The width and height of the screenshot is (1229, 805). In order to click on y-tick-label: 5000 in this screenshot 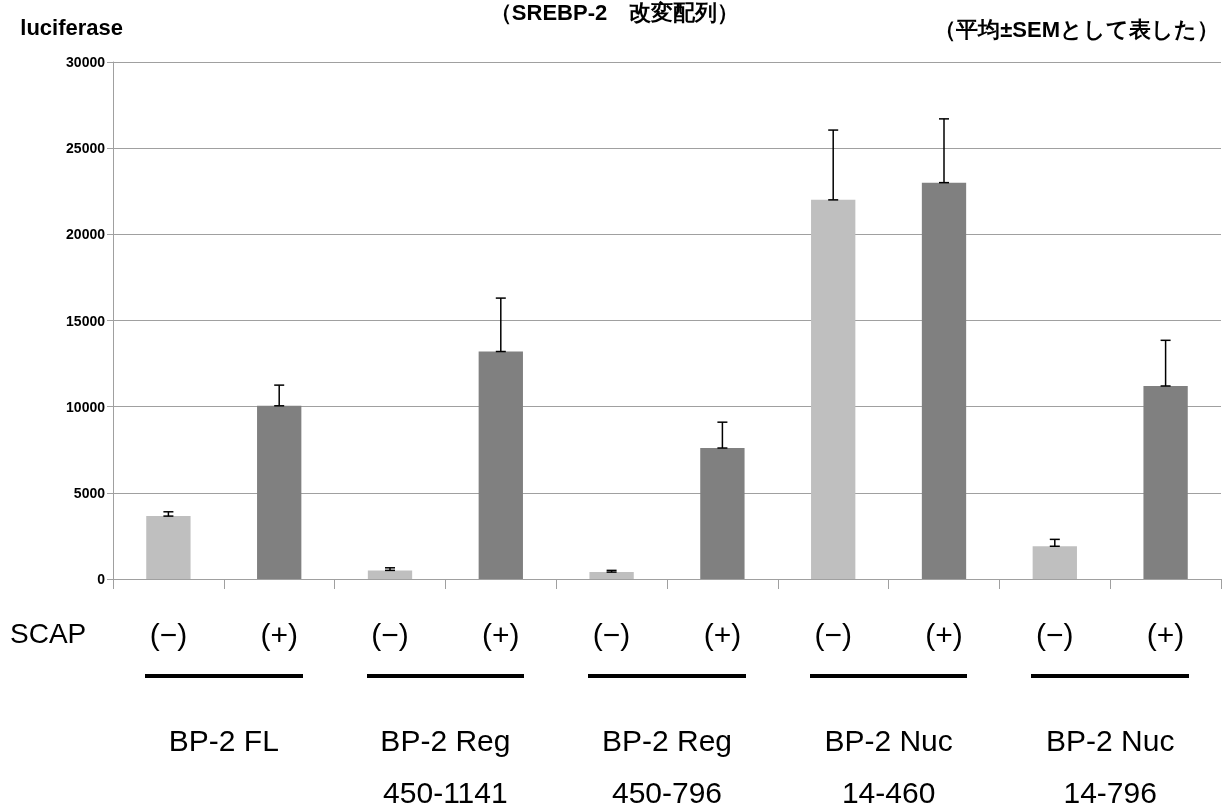, I will do `click(89, 492)`.